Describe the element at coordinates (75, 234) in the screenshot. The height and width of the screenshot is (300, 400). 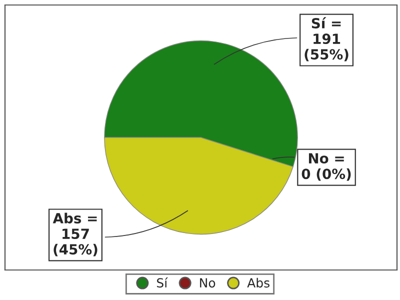
I see `data-label: Abs = 157 (45%)` at that location.